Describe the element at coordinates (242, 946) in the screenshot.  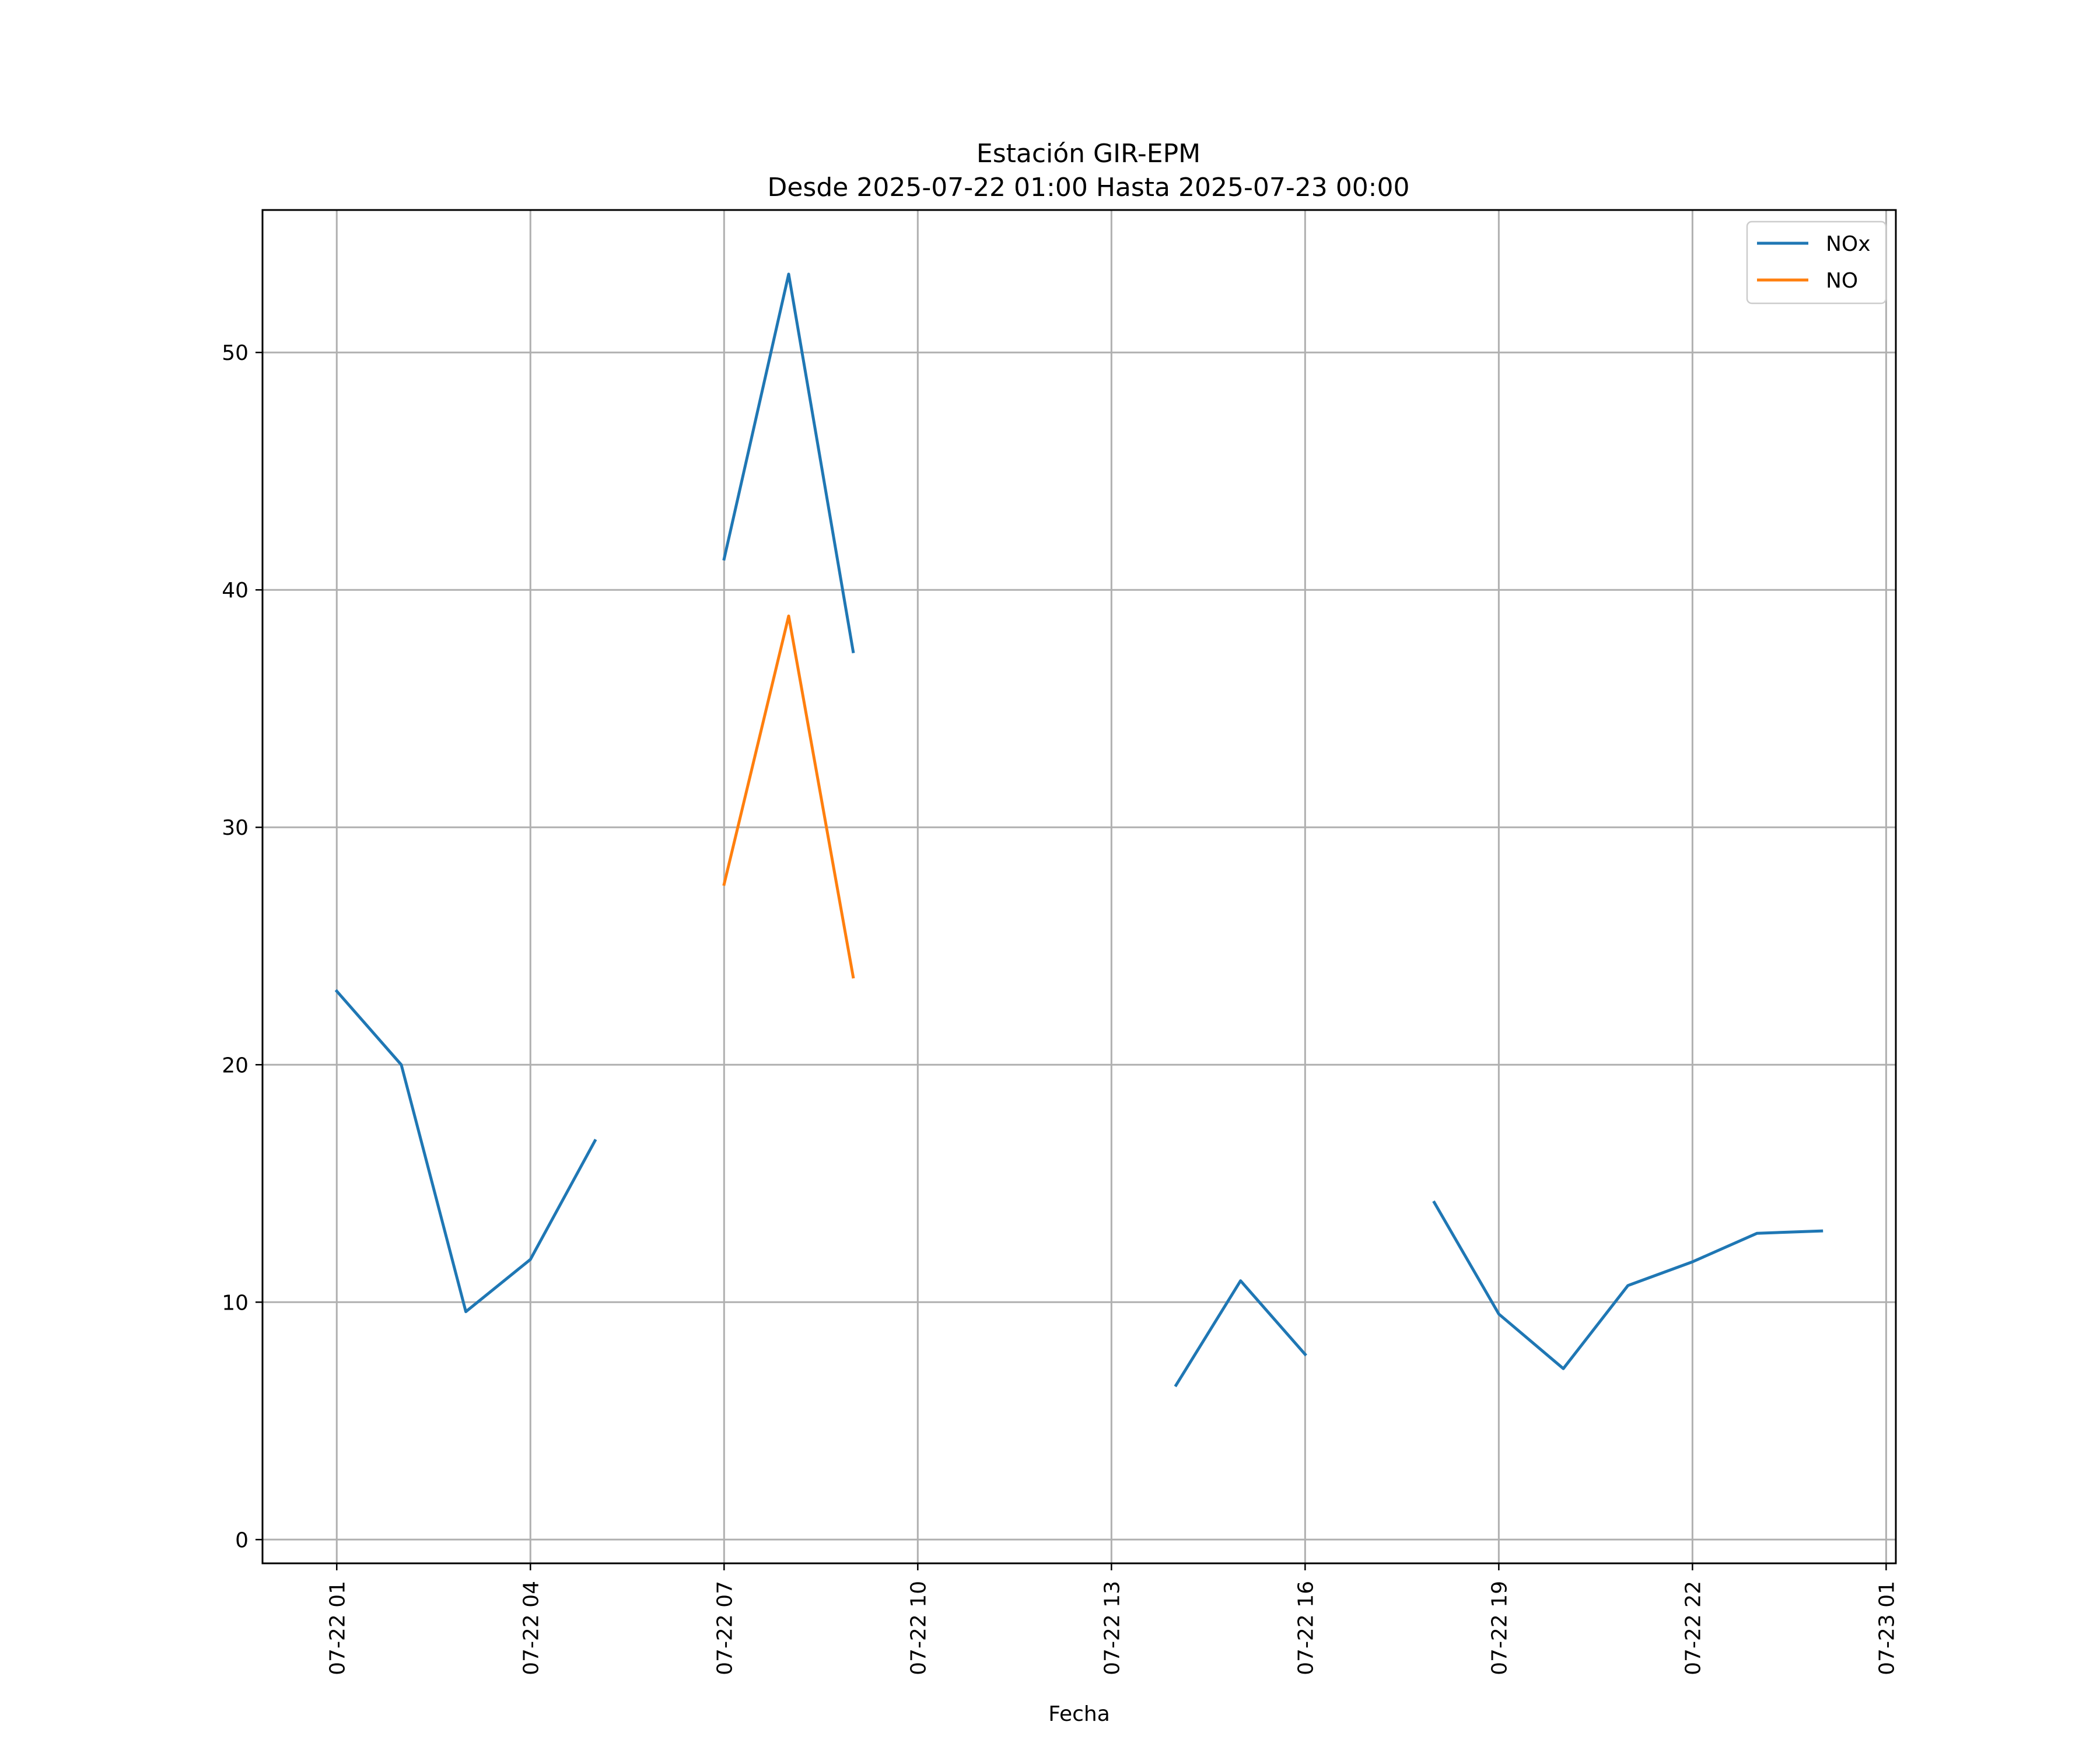
I see `y-axis: 0 10 20 30 40 50` at that location.